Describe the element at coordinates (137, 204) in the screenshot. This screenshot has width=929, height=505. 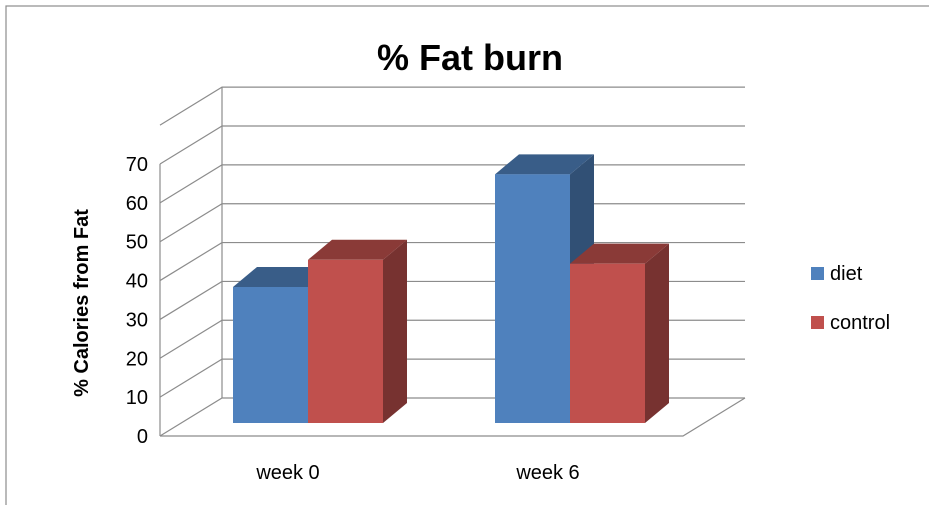
I see `y-tick-label: 60` at that location.